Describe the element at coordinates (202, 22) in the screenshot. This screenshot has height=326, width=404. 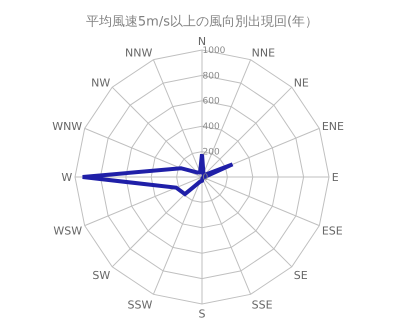
I see `chart-title: 平均風速5m/s以上の風向別出現回(年）` at that location.